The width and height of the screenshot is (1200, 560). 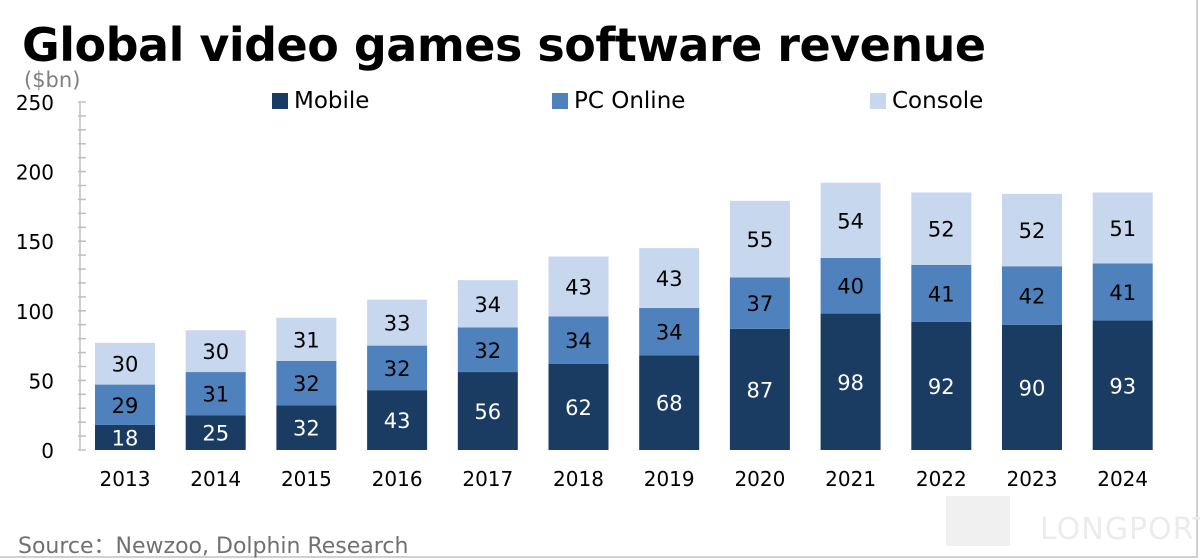 I want to click on data-label: 25, so click(x=215, y=434).